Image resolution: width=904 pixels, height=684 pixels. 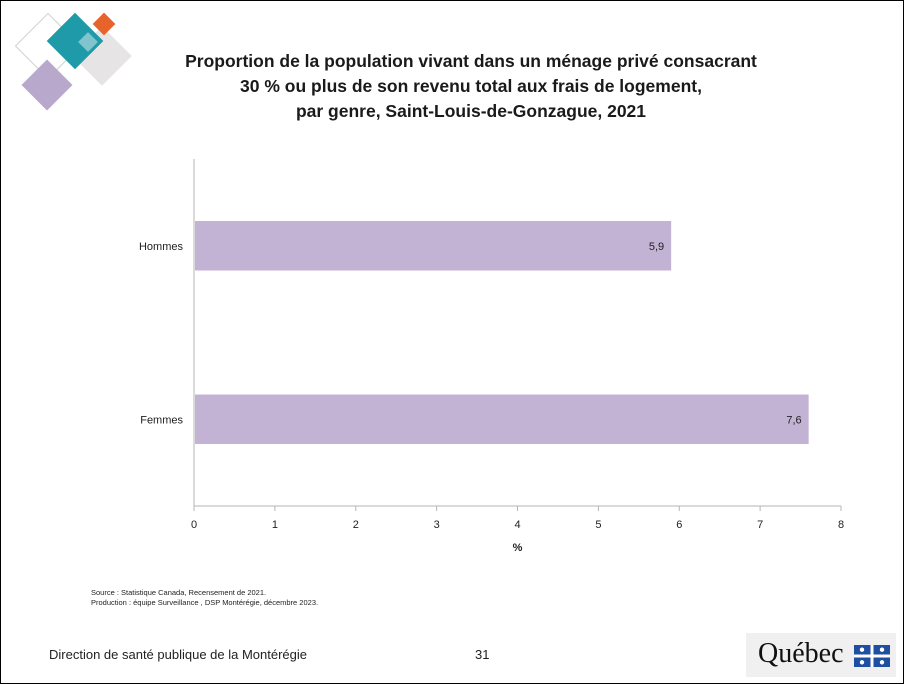 What do you see at coordinates (841, 525) in the screenshot?
I see `x-tick-label: 8` at bounding box center [841, 525].